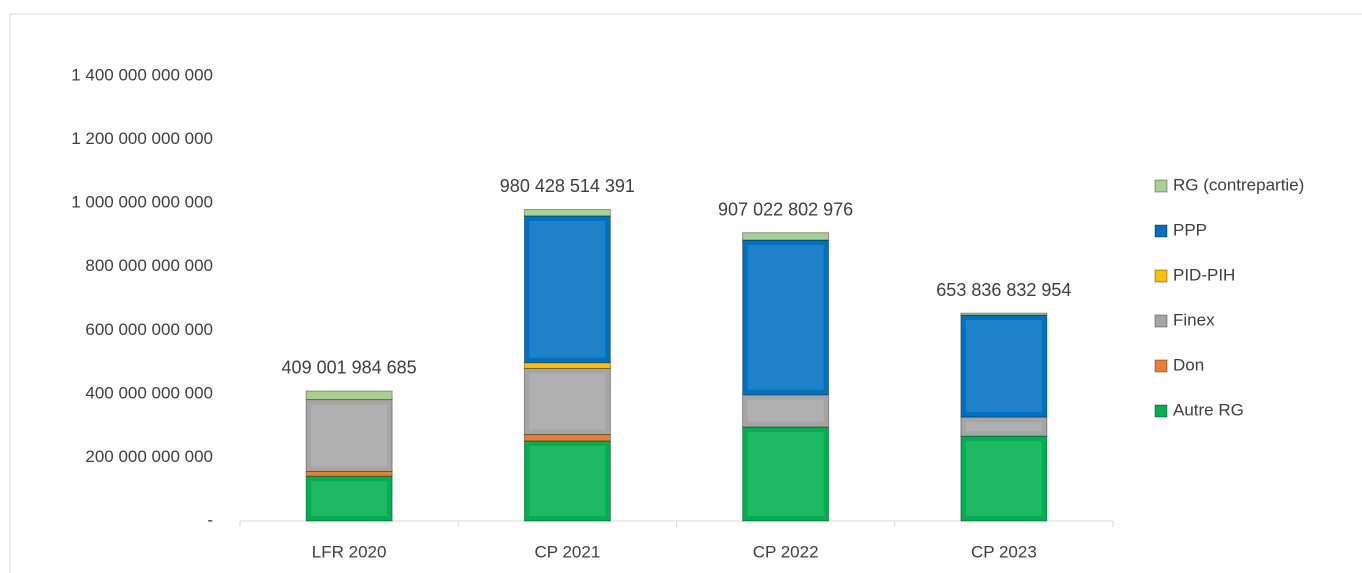 This screenshot has width=1362, height=573. Describe the element at coordinates (1238, 184) in the screenshot. I see `legend-label: RG (contrepartie)` at that location.